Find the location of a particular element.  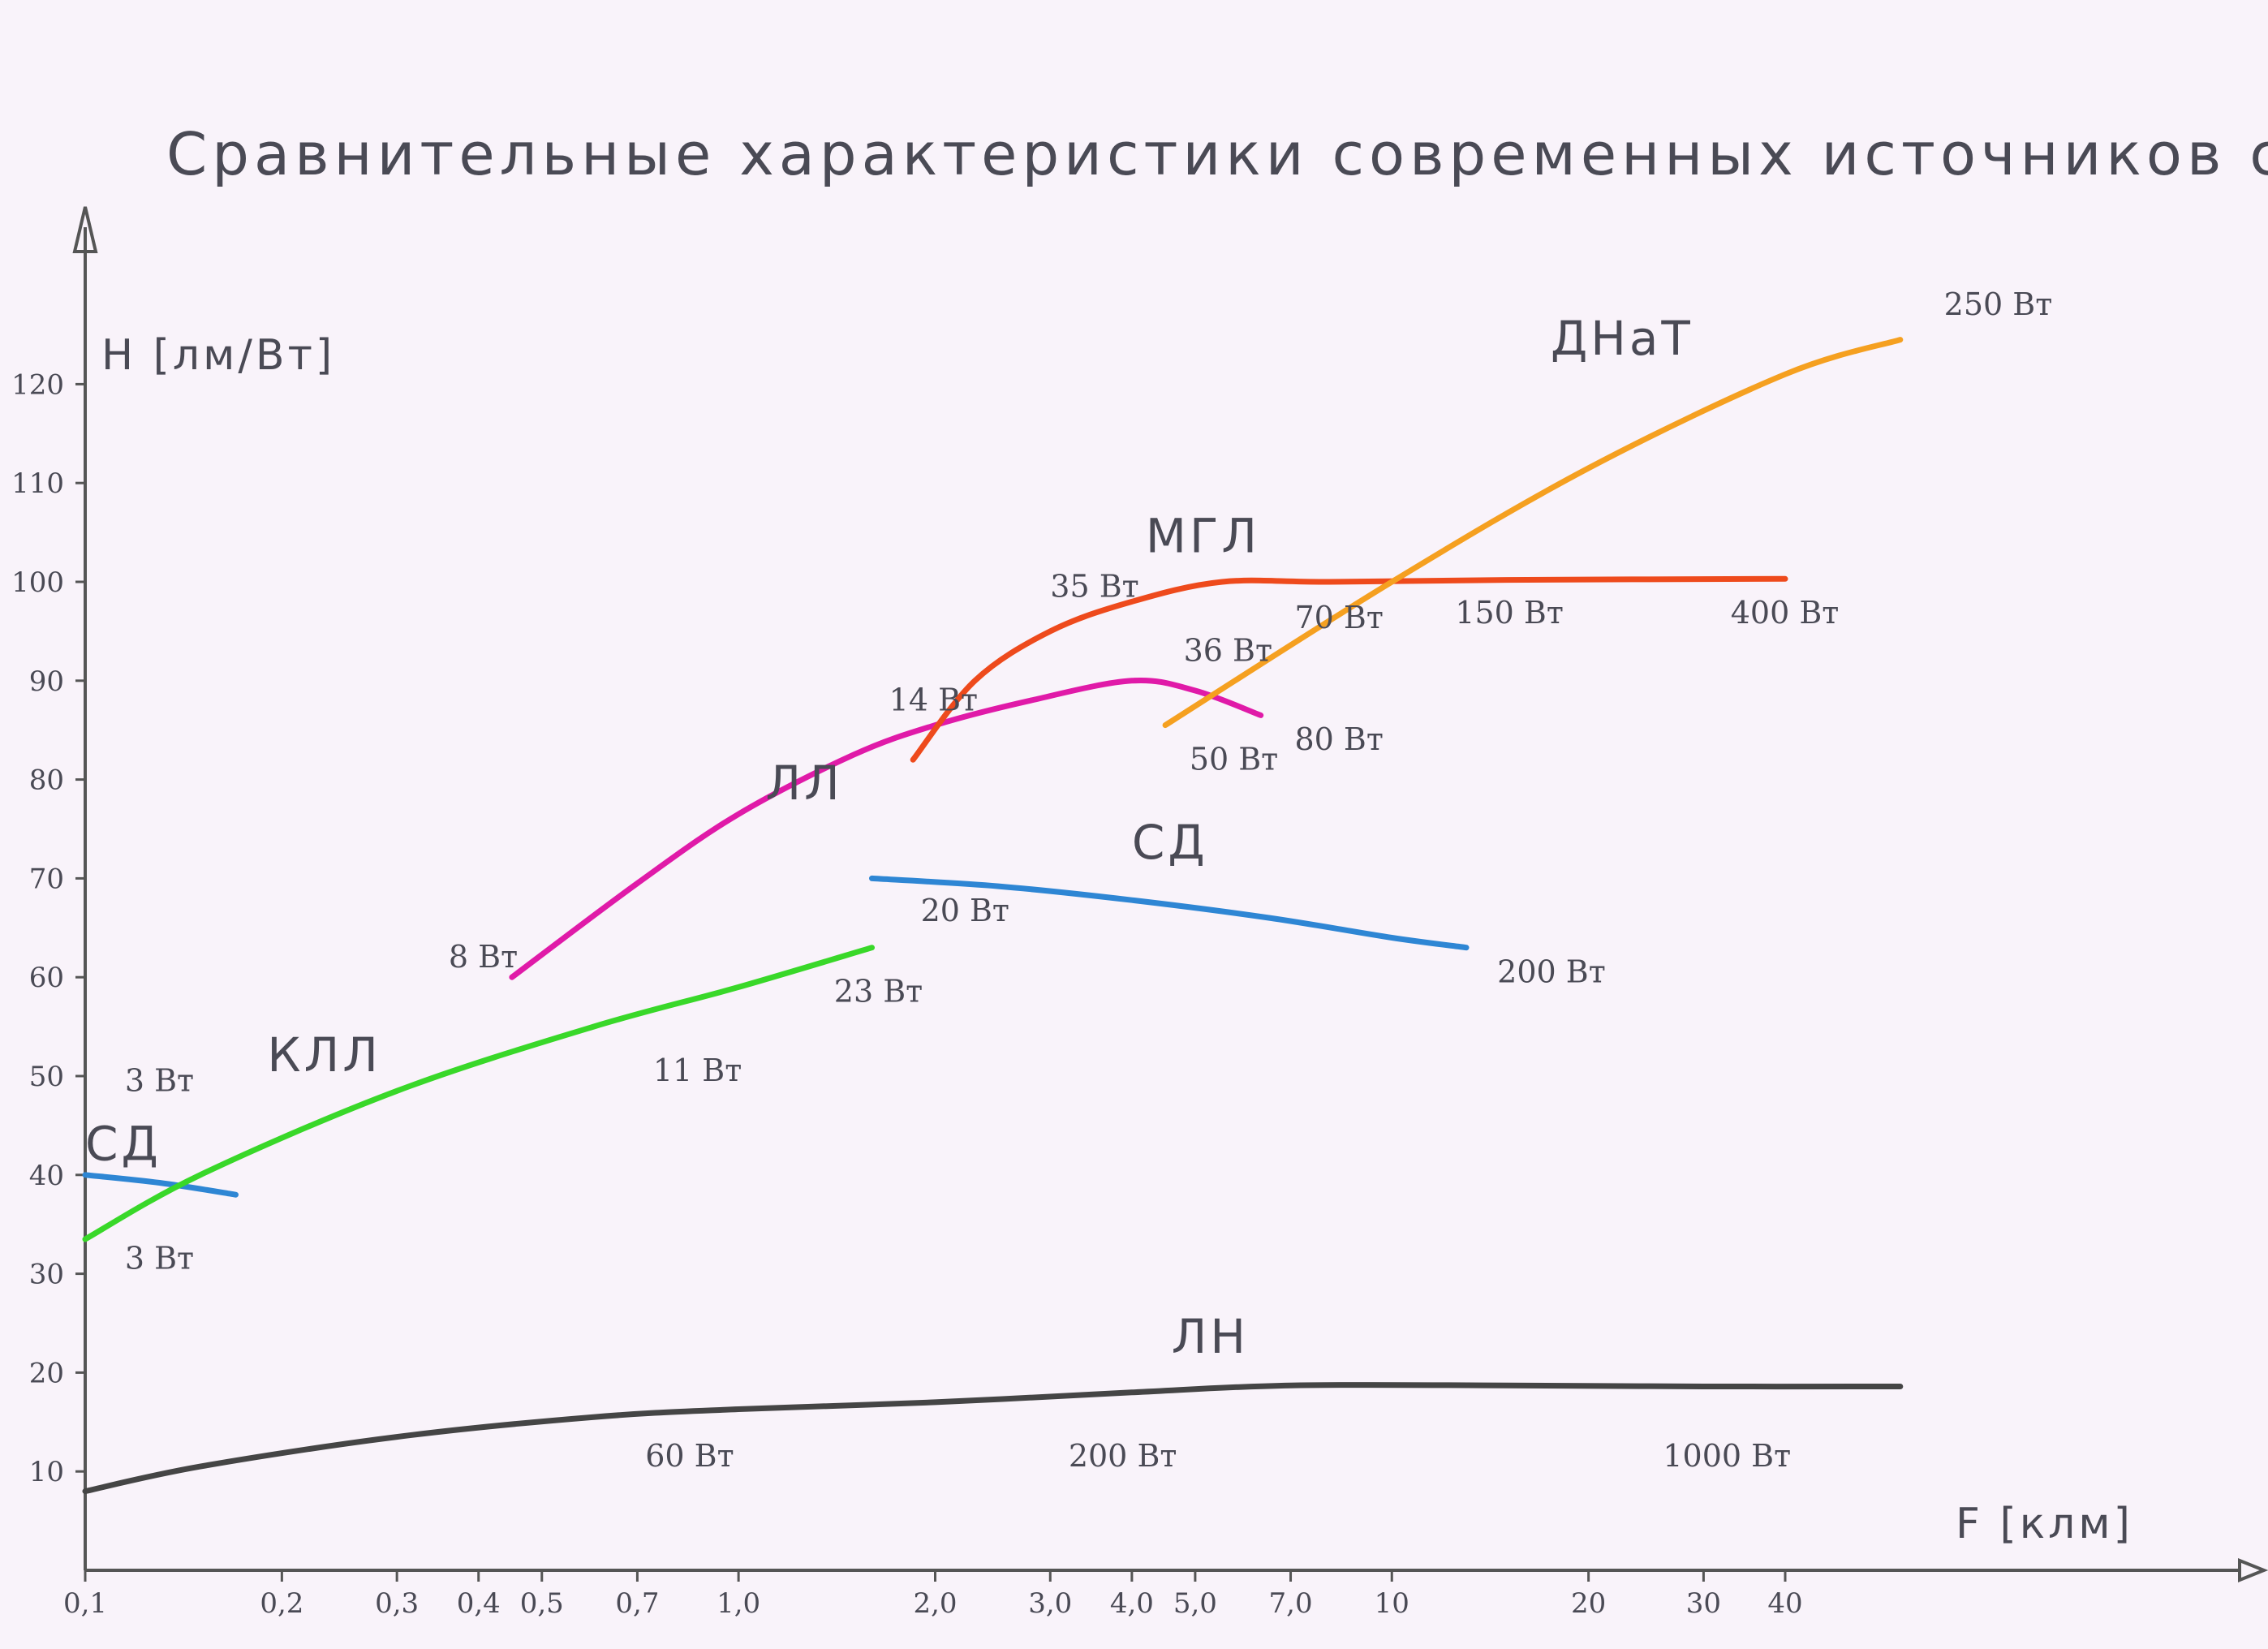

data-point-label: 150 Вт is located at coordinates (1509, 613).